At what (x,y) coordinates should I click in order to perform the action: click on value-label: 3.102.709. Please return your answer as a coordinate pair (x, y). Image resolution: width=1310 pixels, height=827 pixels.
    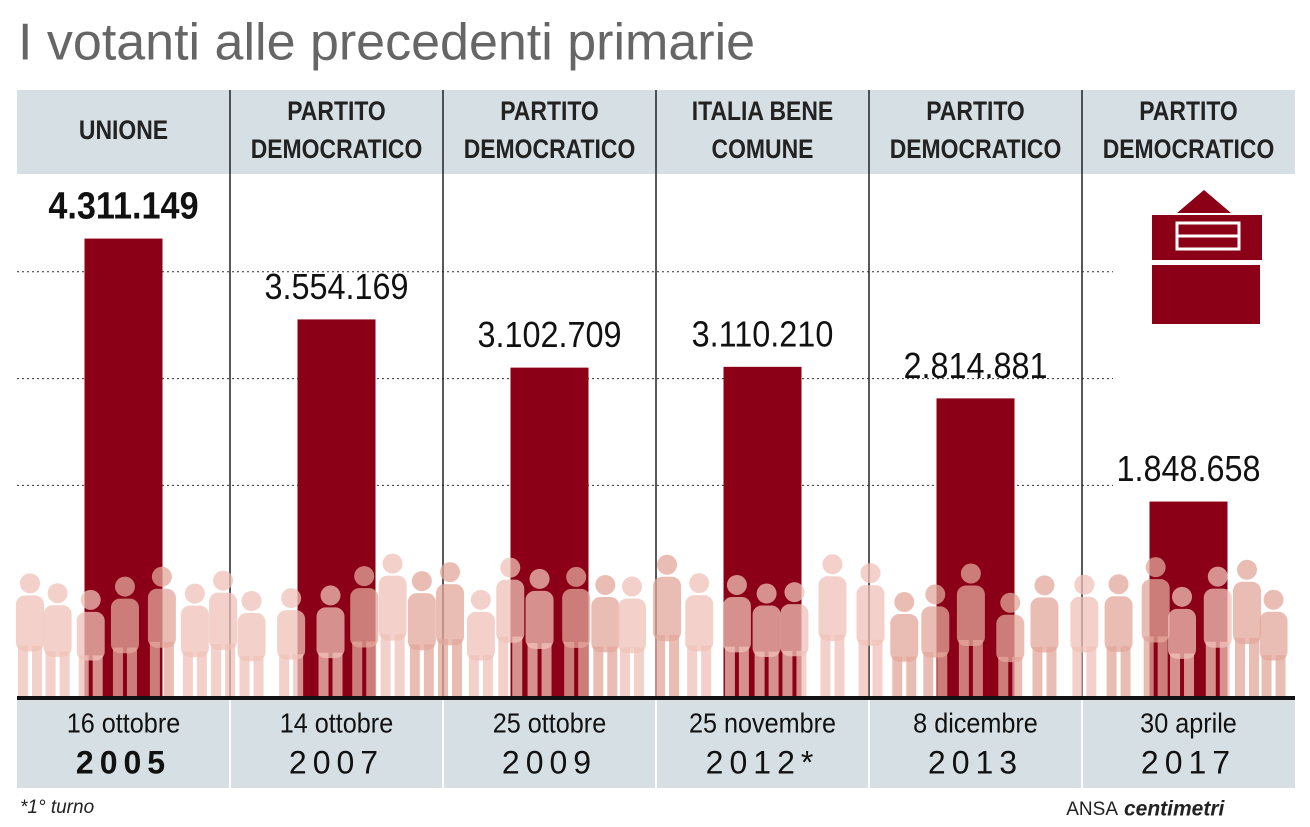
    Looking at the image, I should click on (549, 336).